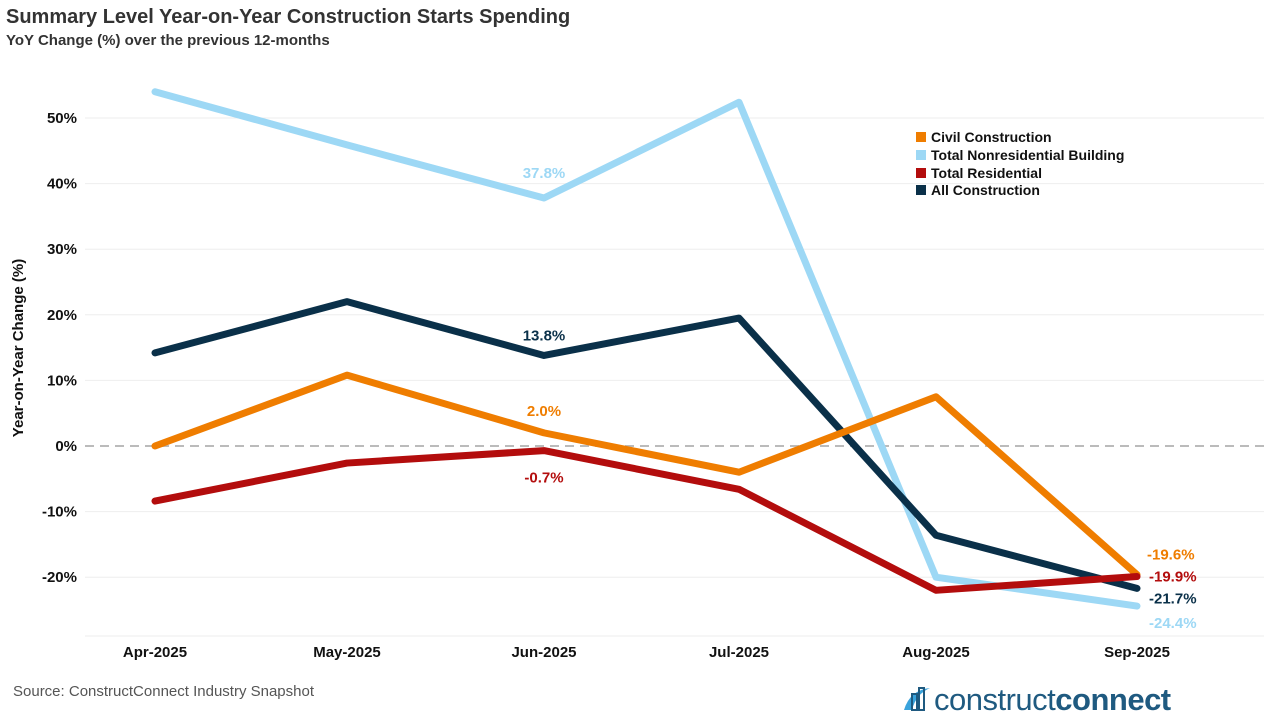 This screenshot has height=719, width=1264. I want to click on y-tick-label: 0%, so click(66, 446).